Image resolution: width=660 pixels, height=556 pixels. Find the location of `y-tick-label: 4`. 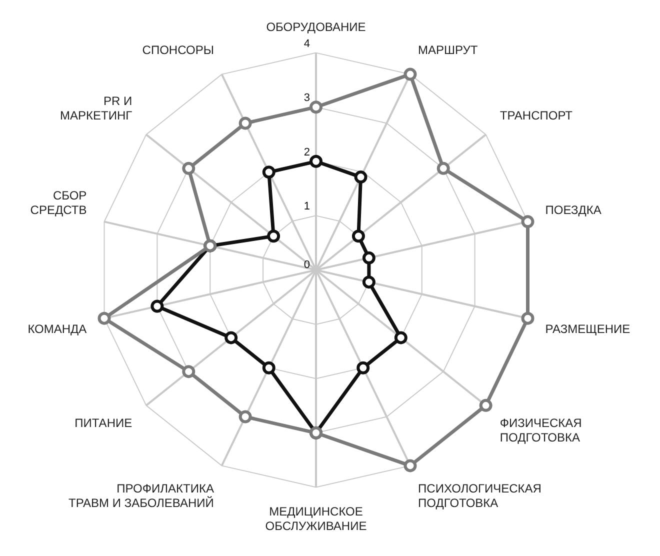

y-tick-label: 4 is located at coordinates (307, 44).